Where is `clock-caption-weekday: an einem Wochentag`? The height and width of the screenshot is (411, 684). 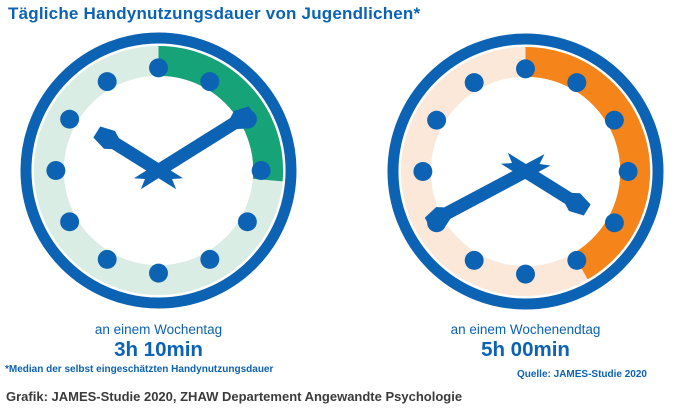
clock-caption-weekday: an einem Wochentag is located at coordinates (158, 329).